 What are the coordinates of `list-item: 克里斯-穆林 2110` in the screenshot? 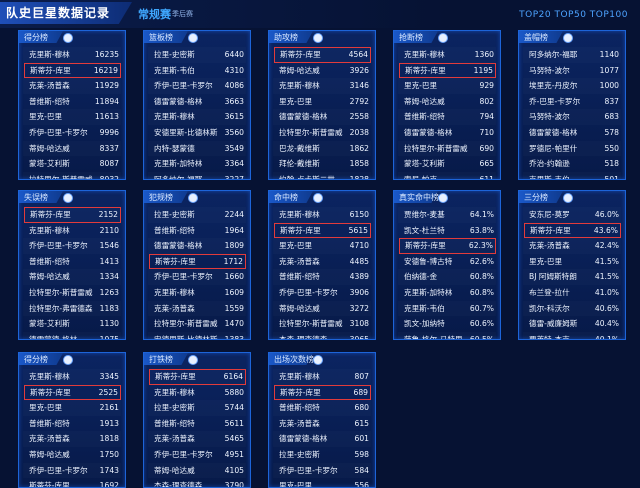 It's located at (72, 231).